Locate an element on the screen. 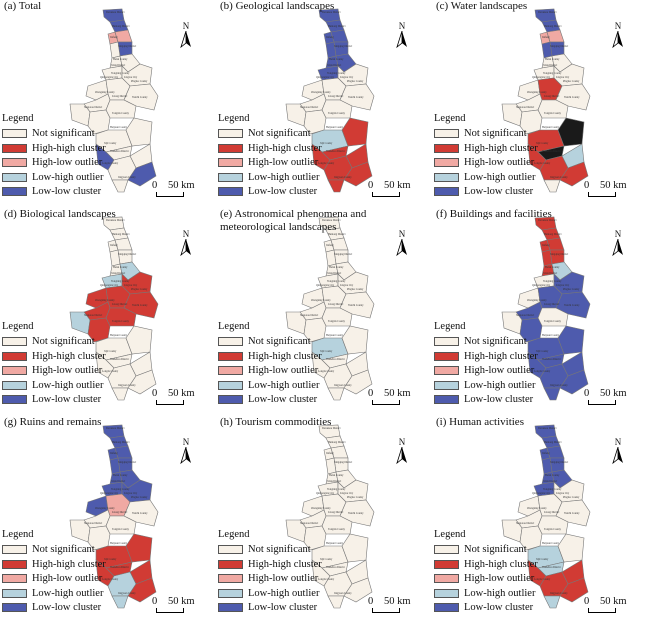 The width and height of the screenshot is (650, 624). panel-title: (b) Geological landscapes is located at coordinates (277, 6).